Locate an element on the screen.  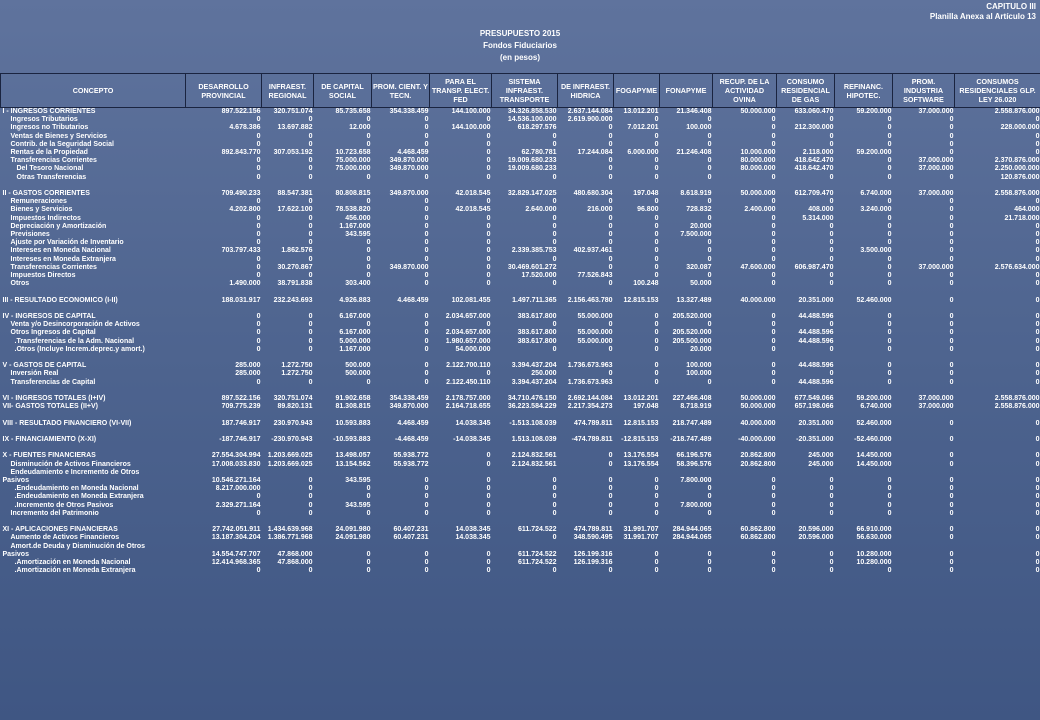
table-row: Remuneraciones 0 0 0 0 0 0 0 0 0 0 0 0 0 0 is located at coordinates (520, 202).